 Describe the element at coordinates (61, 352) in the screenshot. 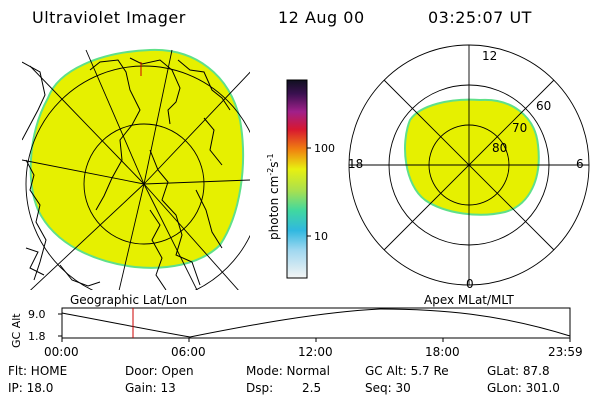

I see `timeline-xtick-0000: 00:00` at that location.